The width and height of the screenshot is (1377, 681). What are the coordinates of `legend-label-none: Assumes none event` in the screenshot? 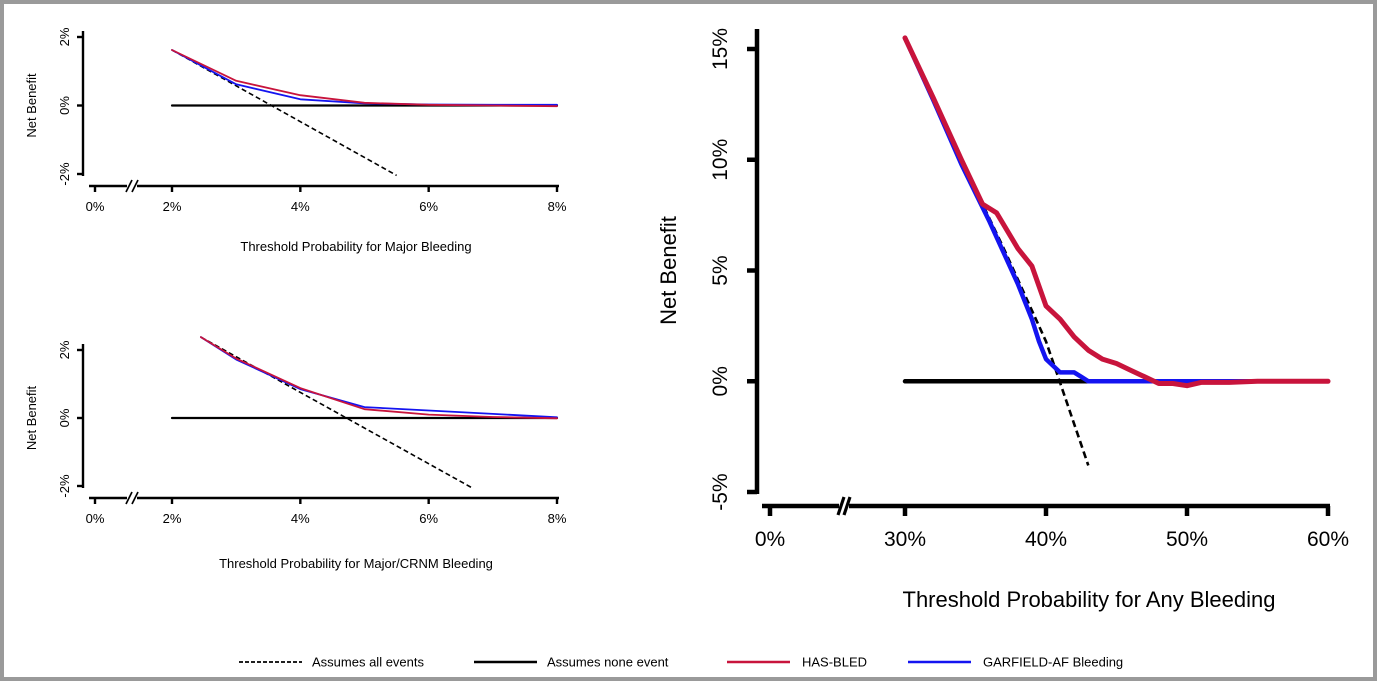 It's located at (608, 662).